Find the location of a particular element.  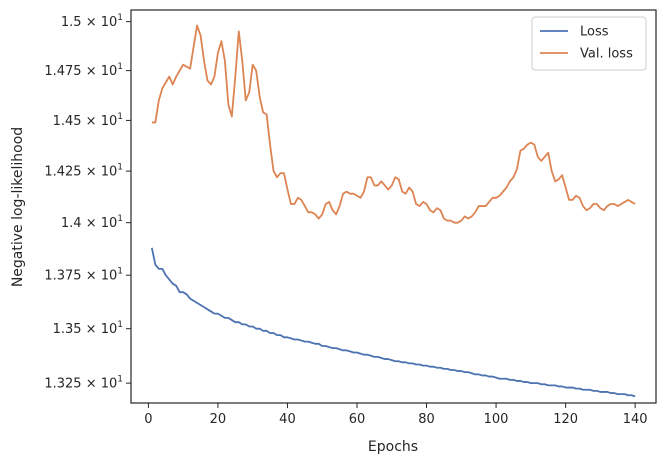

y-tick-label: 1.325 × 10¹ is located at coordinates (83, 383).